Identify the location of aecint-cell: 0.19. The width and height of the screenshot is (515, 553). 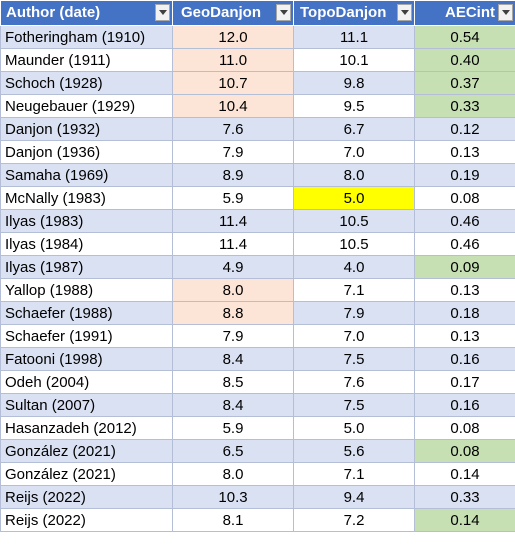
(464, 175).